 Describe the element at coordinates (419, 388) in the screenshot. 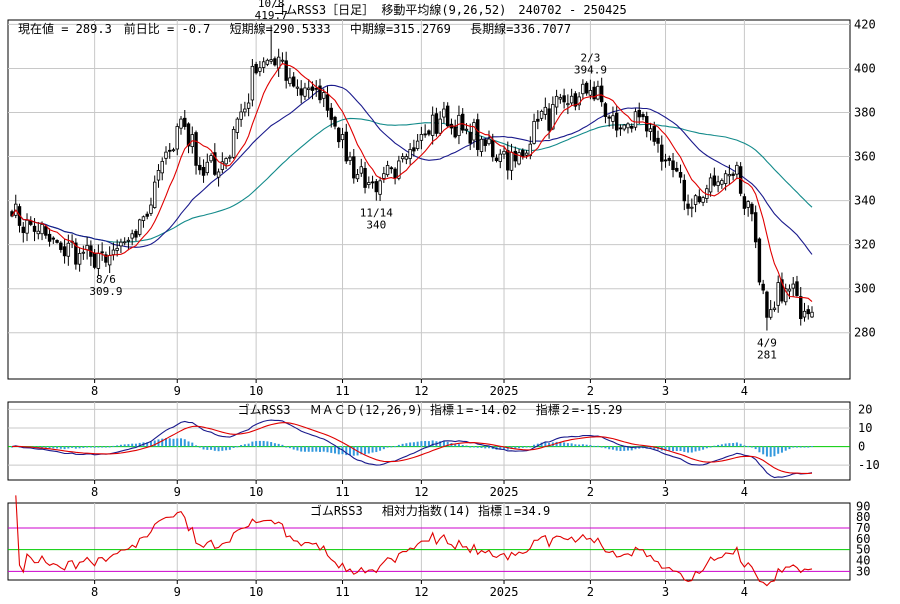

I see `price-x-ticks: 8 9 10 11 12 2025 2 3 4` at that location.